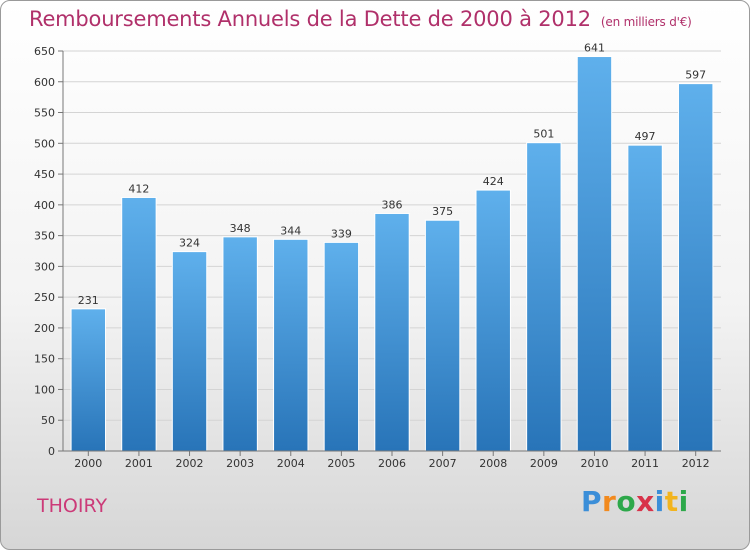 Image resolution: width=750 pixels, height=550 pixels. I want to click on chart-unit-note: (en milliers d'€), so click(646, 22).